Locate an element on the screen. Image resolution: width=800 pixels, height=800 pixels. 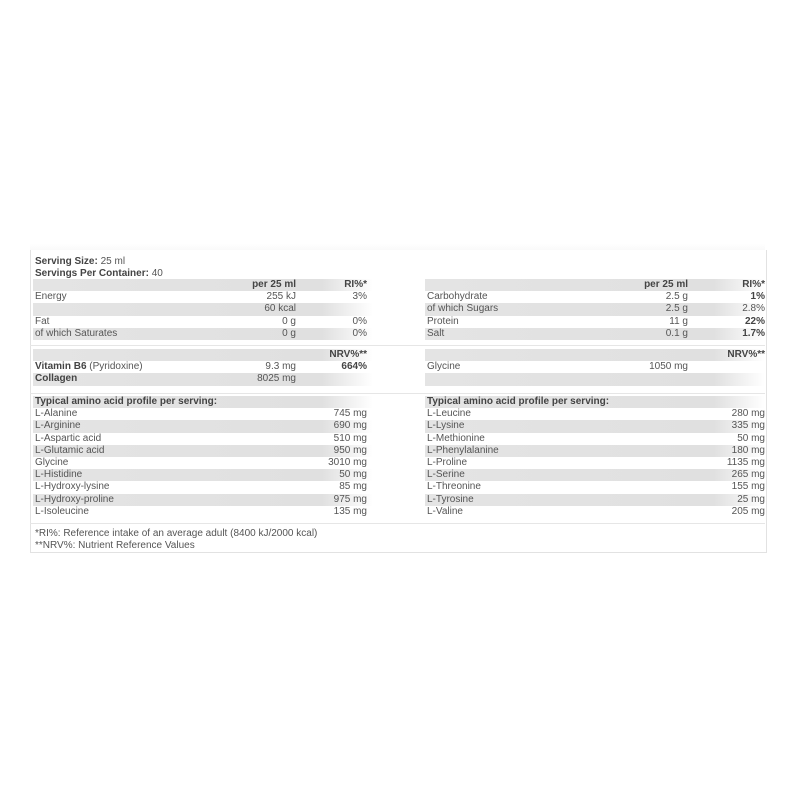
amino-value: 85 mg is located at coordinates (353, 487).